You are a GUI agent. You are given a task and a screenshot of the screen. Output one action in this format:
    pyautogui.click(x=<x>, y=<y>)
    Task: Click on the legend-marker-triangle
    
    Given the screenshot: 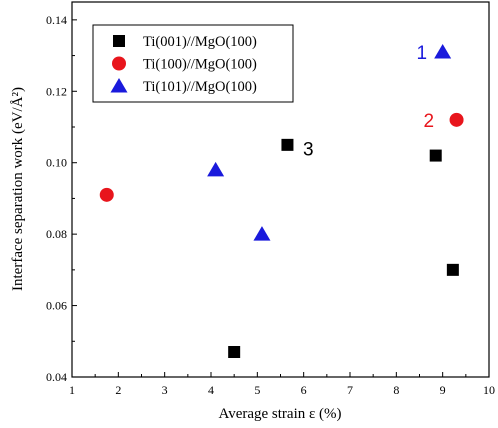 What is the action you would take?
    pyautogui.click(x=119, y=85)
    